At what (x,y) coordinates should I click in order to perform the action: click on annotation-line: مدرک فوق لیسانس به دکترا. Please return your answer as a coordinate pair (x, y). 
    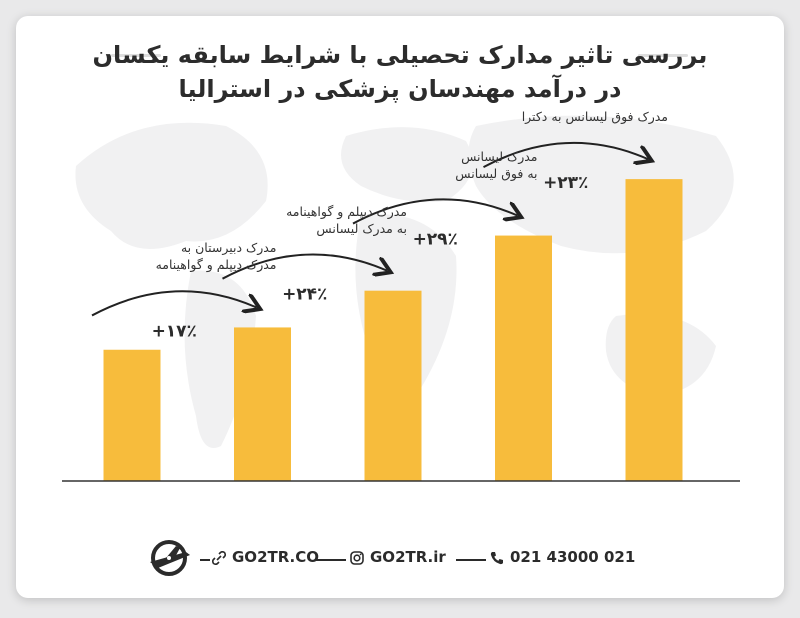
    Looking at the image, I should click on (594, 117).